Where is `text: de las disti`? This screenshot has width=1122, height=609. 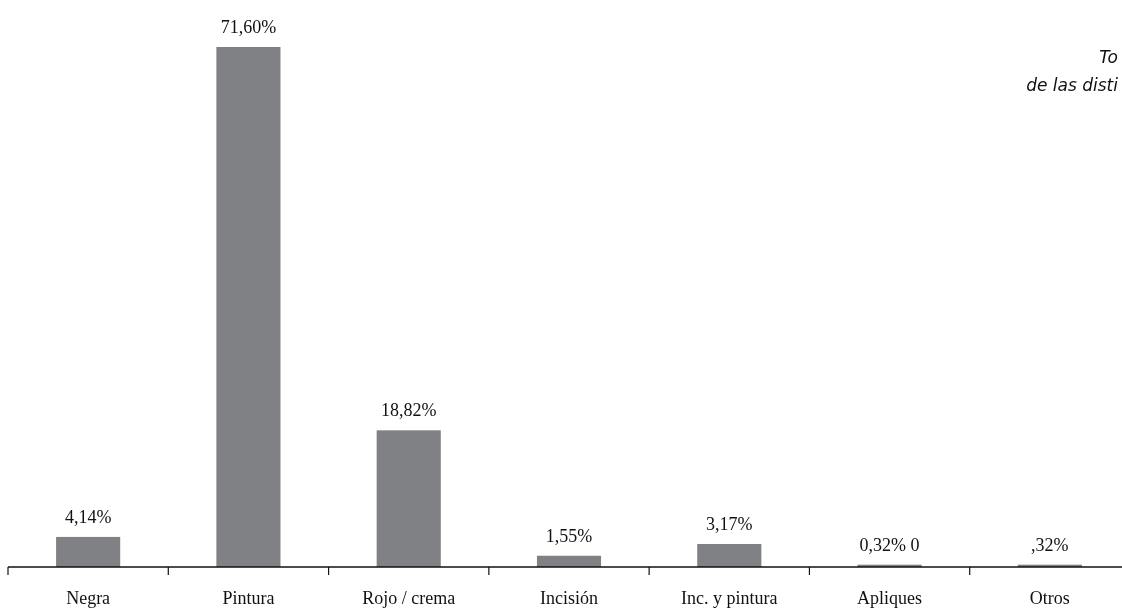 text: de las disti is located at coordinates (1072, 85).